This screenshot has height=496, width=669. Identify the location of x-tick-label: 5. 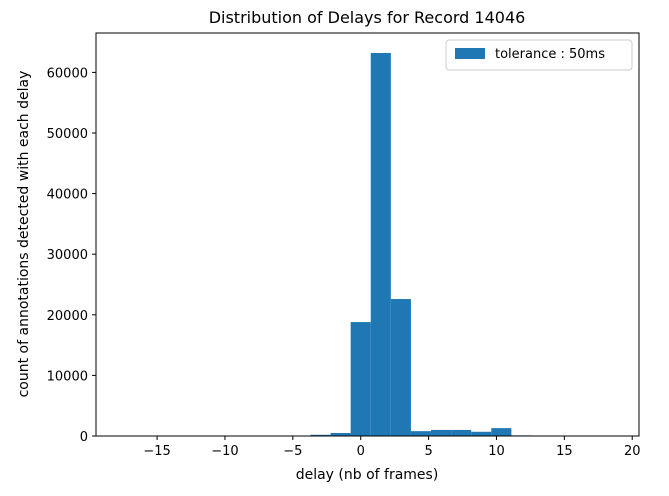
(428, 451).